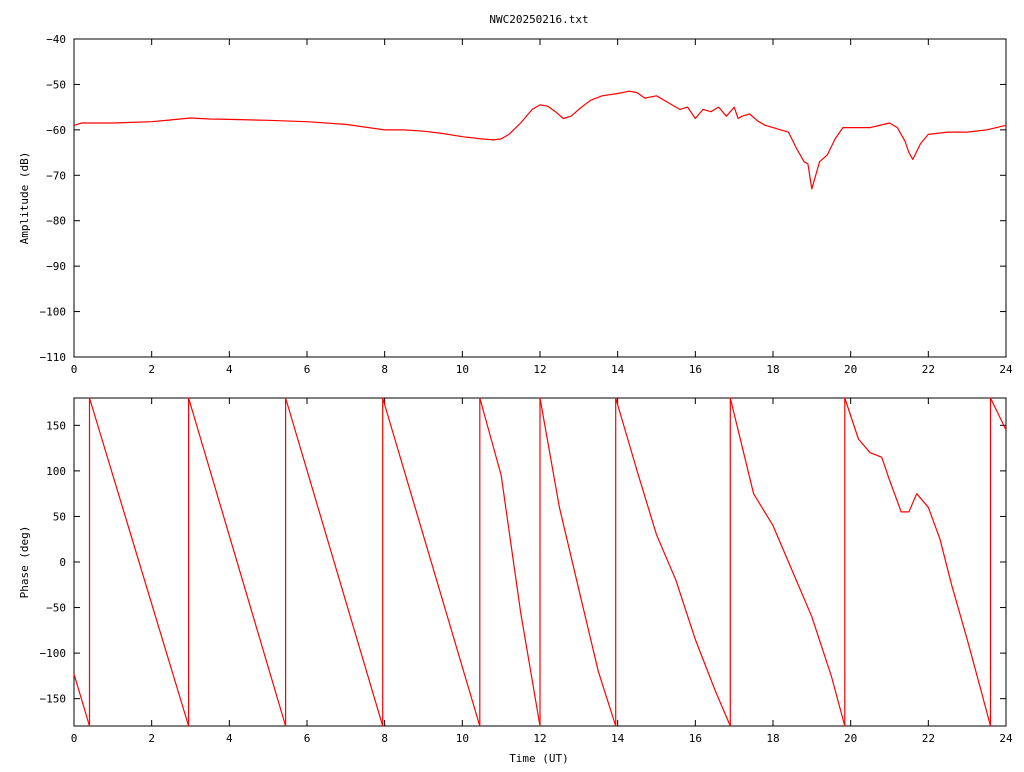  What do you see at coordinates (1006, 369) in the screenshot?
I see `amplitude-x-tick-label: 24` at bounding box center [1006, 369].